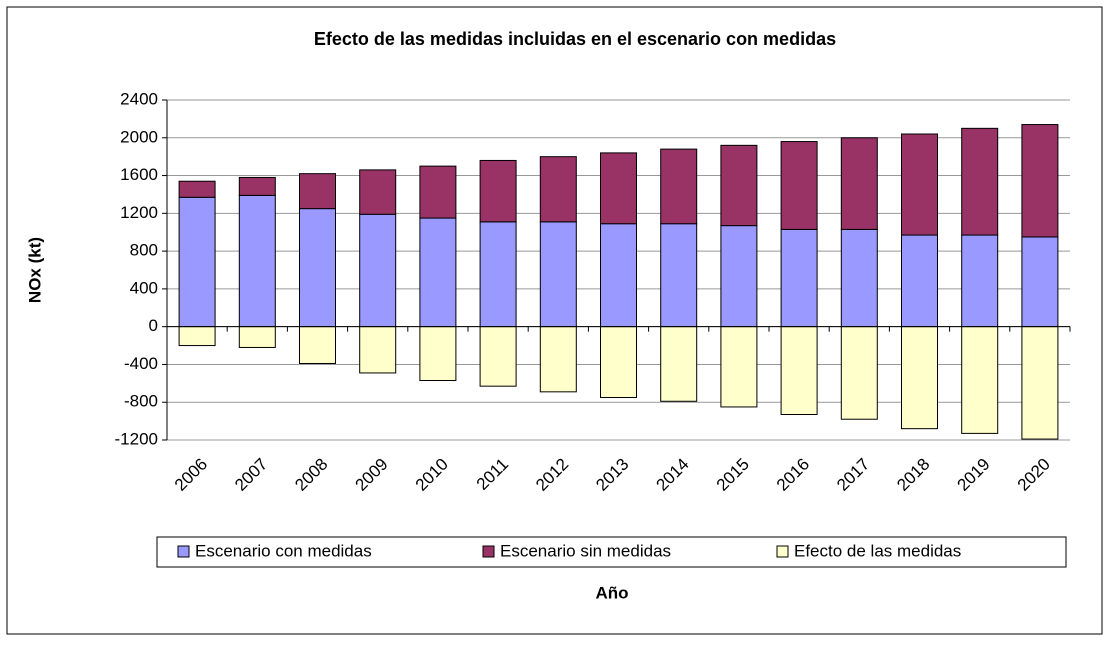 Image resolution: width=1109 pixels, height=646 pixels. Describe the element at coordinates (144, 250) in the screenshot. I see `y-tick-label: 800` at that location.